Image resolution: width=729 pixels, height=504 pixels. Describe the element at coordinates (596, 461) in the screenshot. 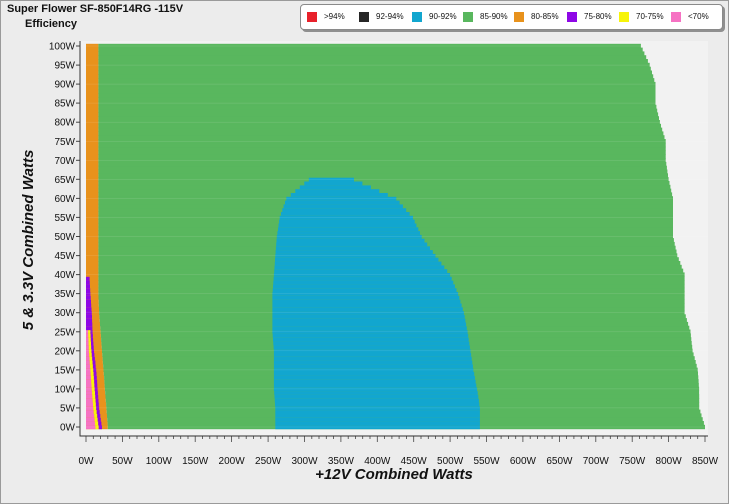

I see `x-tick-label: 700W` at that location.